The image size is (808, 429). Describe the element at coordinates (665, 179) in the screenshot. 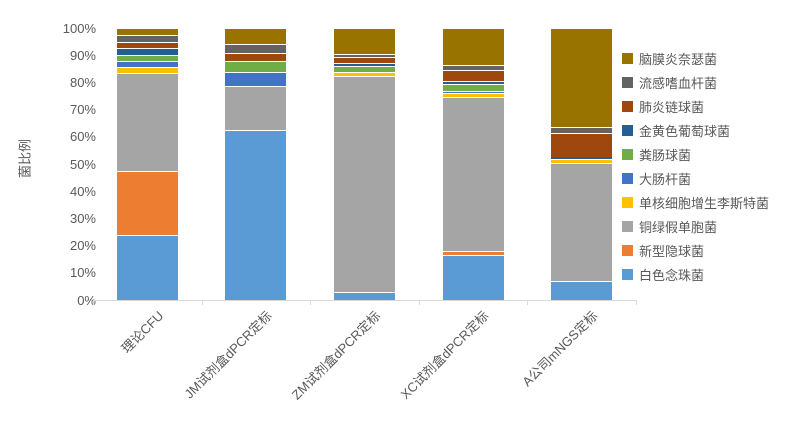

I see `legend-label: 大肠杆菌` at that location.